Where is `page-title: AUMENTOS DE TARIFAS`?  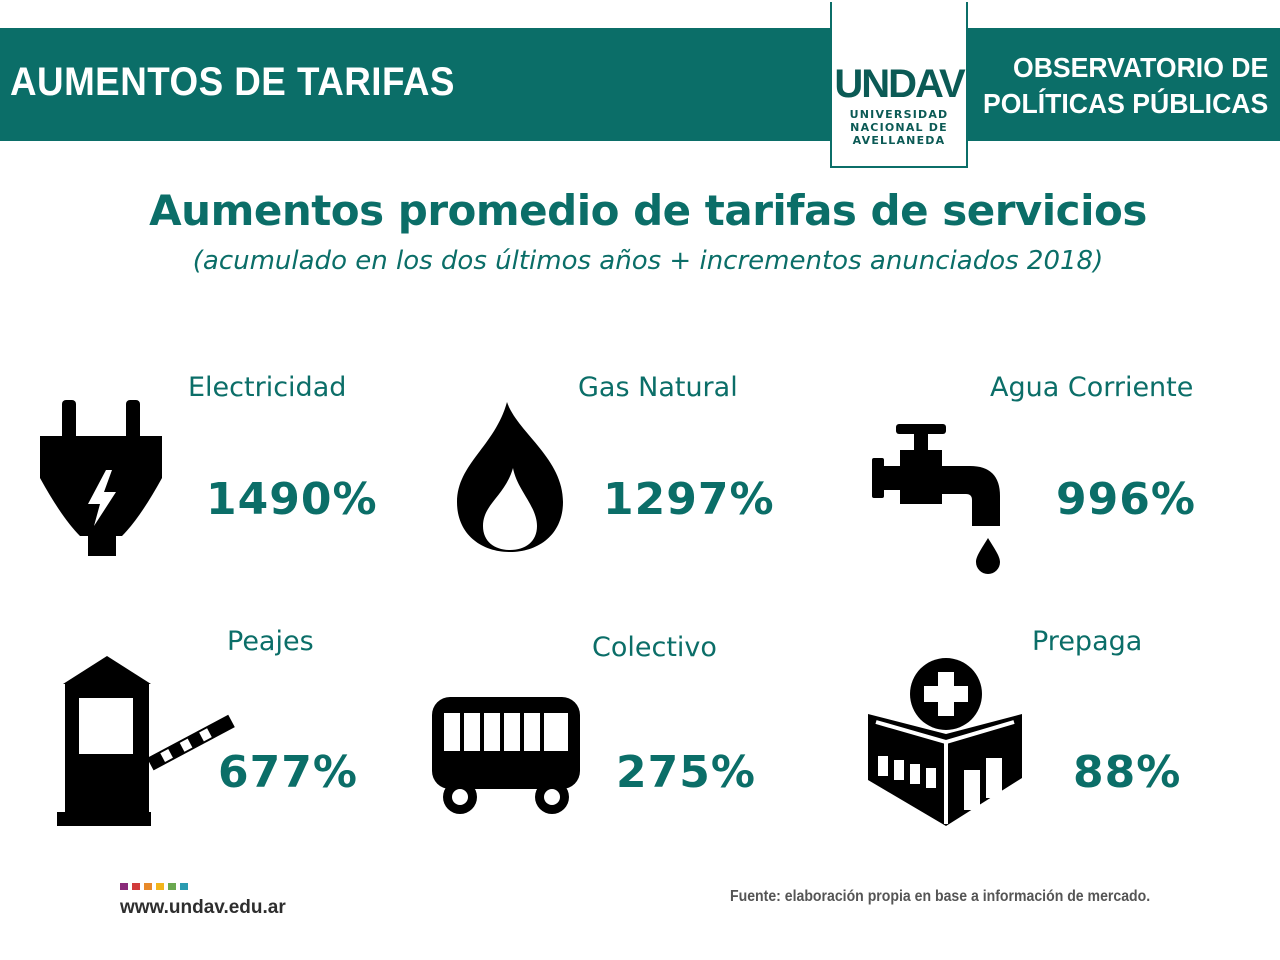 page-title: AUMENTOS DE TARIFAS is located at coordinates (232, 82).